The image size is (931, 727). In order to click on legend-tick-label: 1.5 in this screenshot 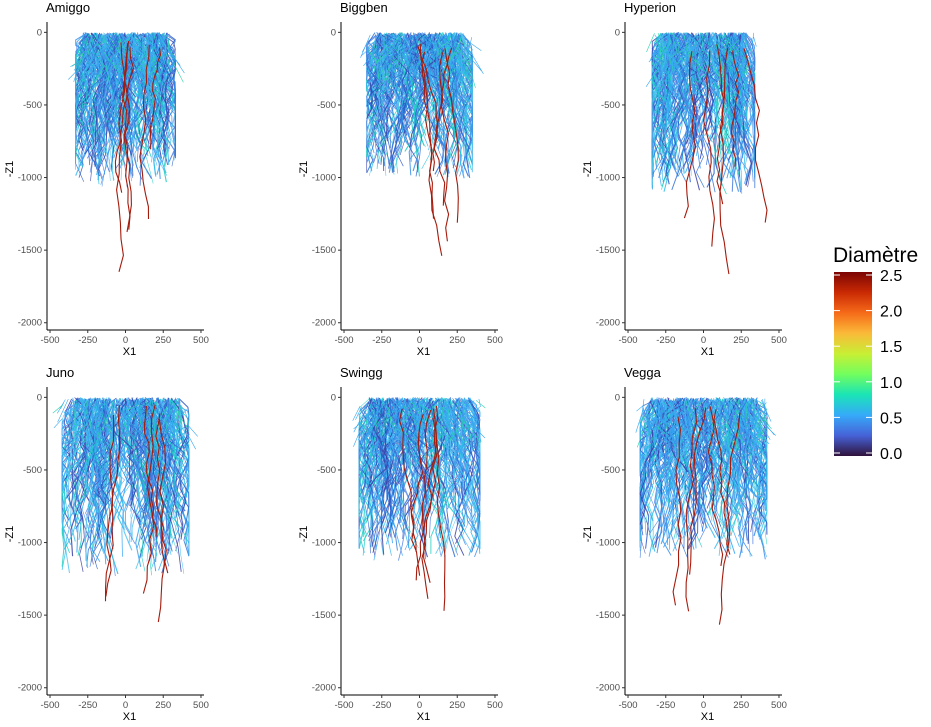, I will do `click(891, 347)`.